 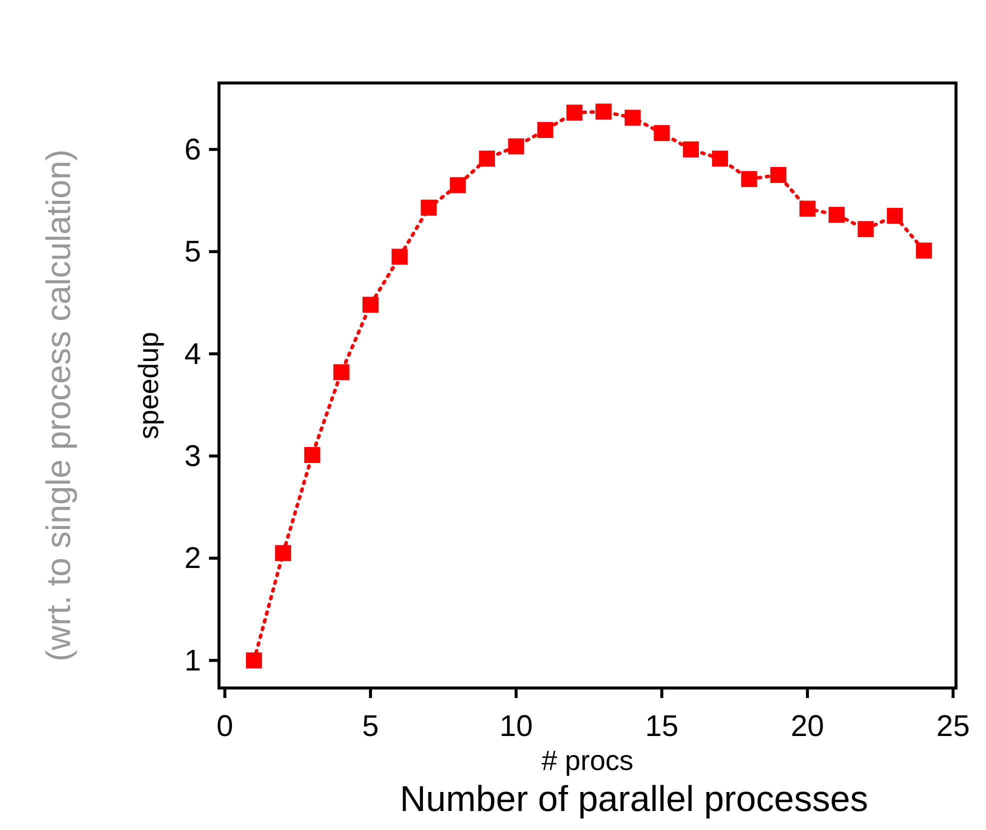 I want to click on x-axis-title: # procs, so click(x=588, y=760).